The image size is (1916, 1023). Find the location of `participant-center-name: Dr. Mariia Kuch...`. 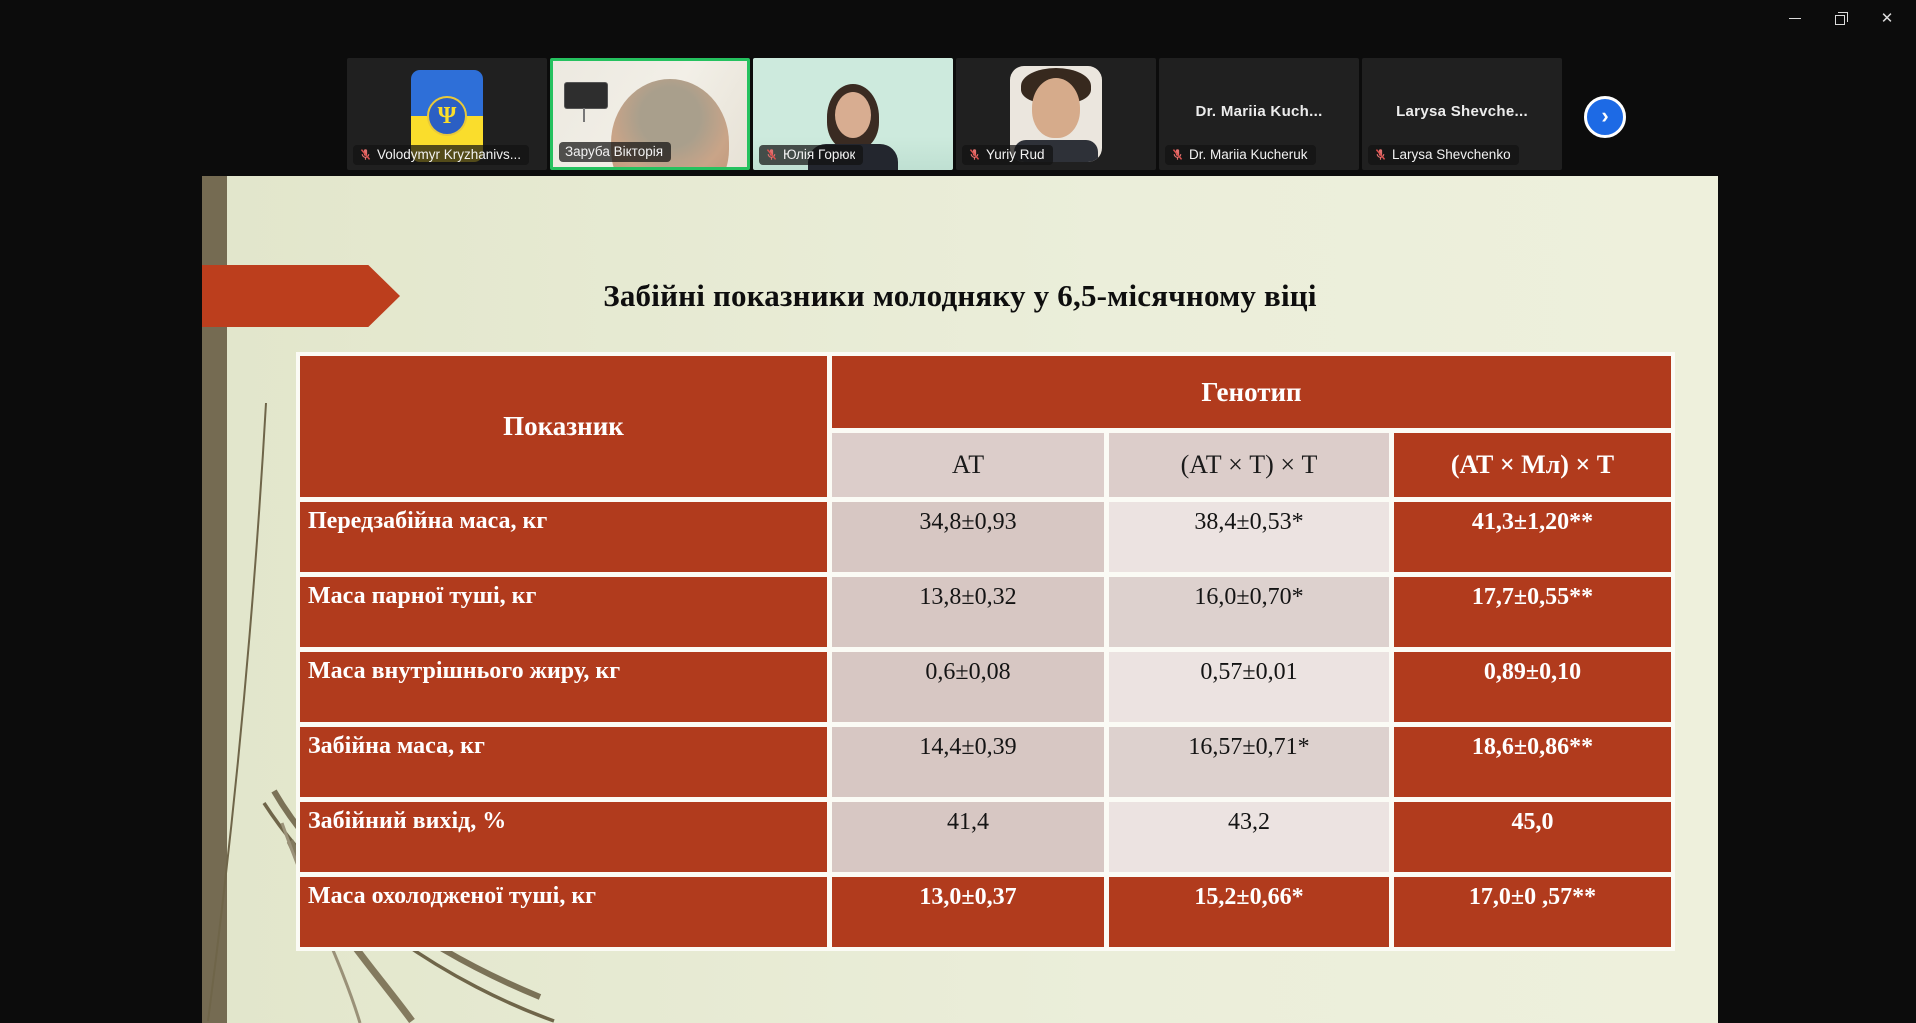

participant-center-name: Dr. Mariia Kuch... is located at coordinates (1259, 111).